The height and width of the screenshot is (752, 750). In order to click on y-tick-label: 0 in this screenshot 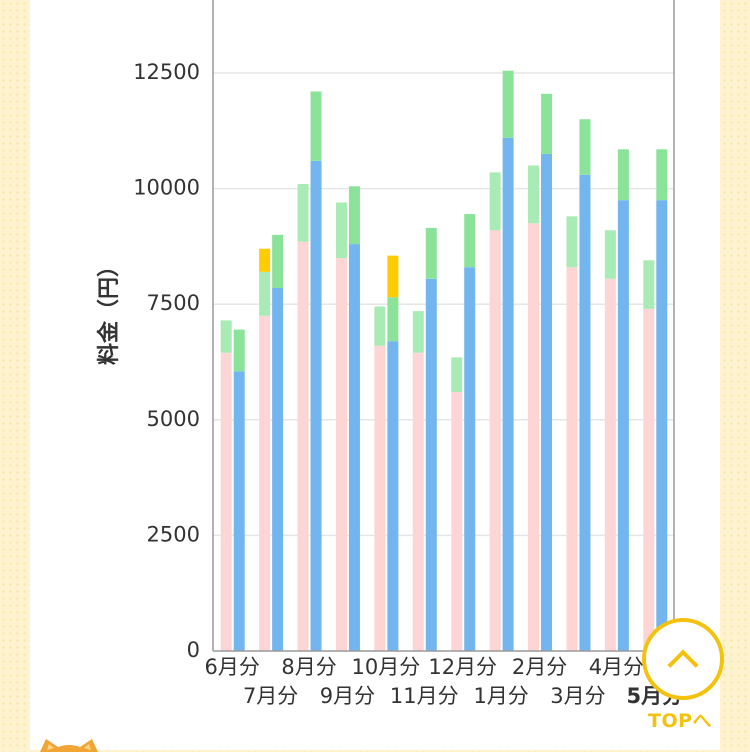, I will do `click(193, 650)`.